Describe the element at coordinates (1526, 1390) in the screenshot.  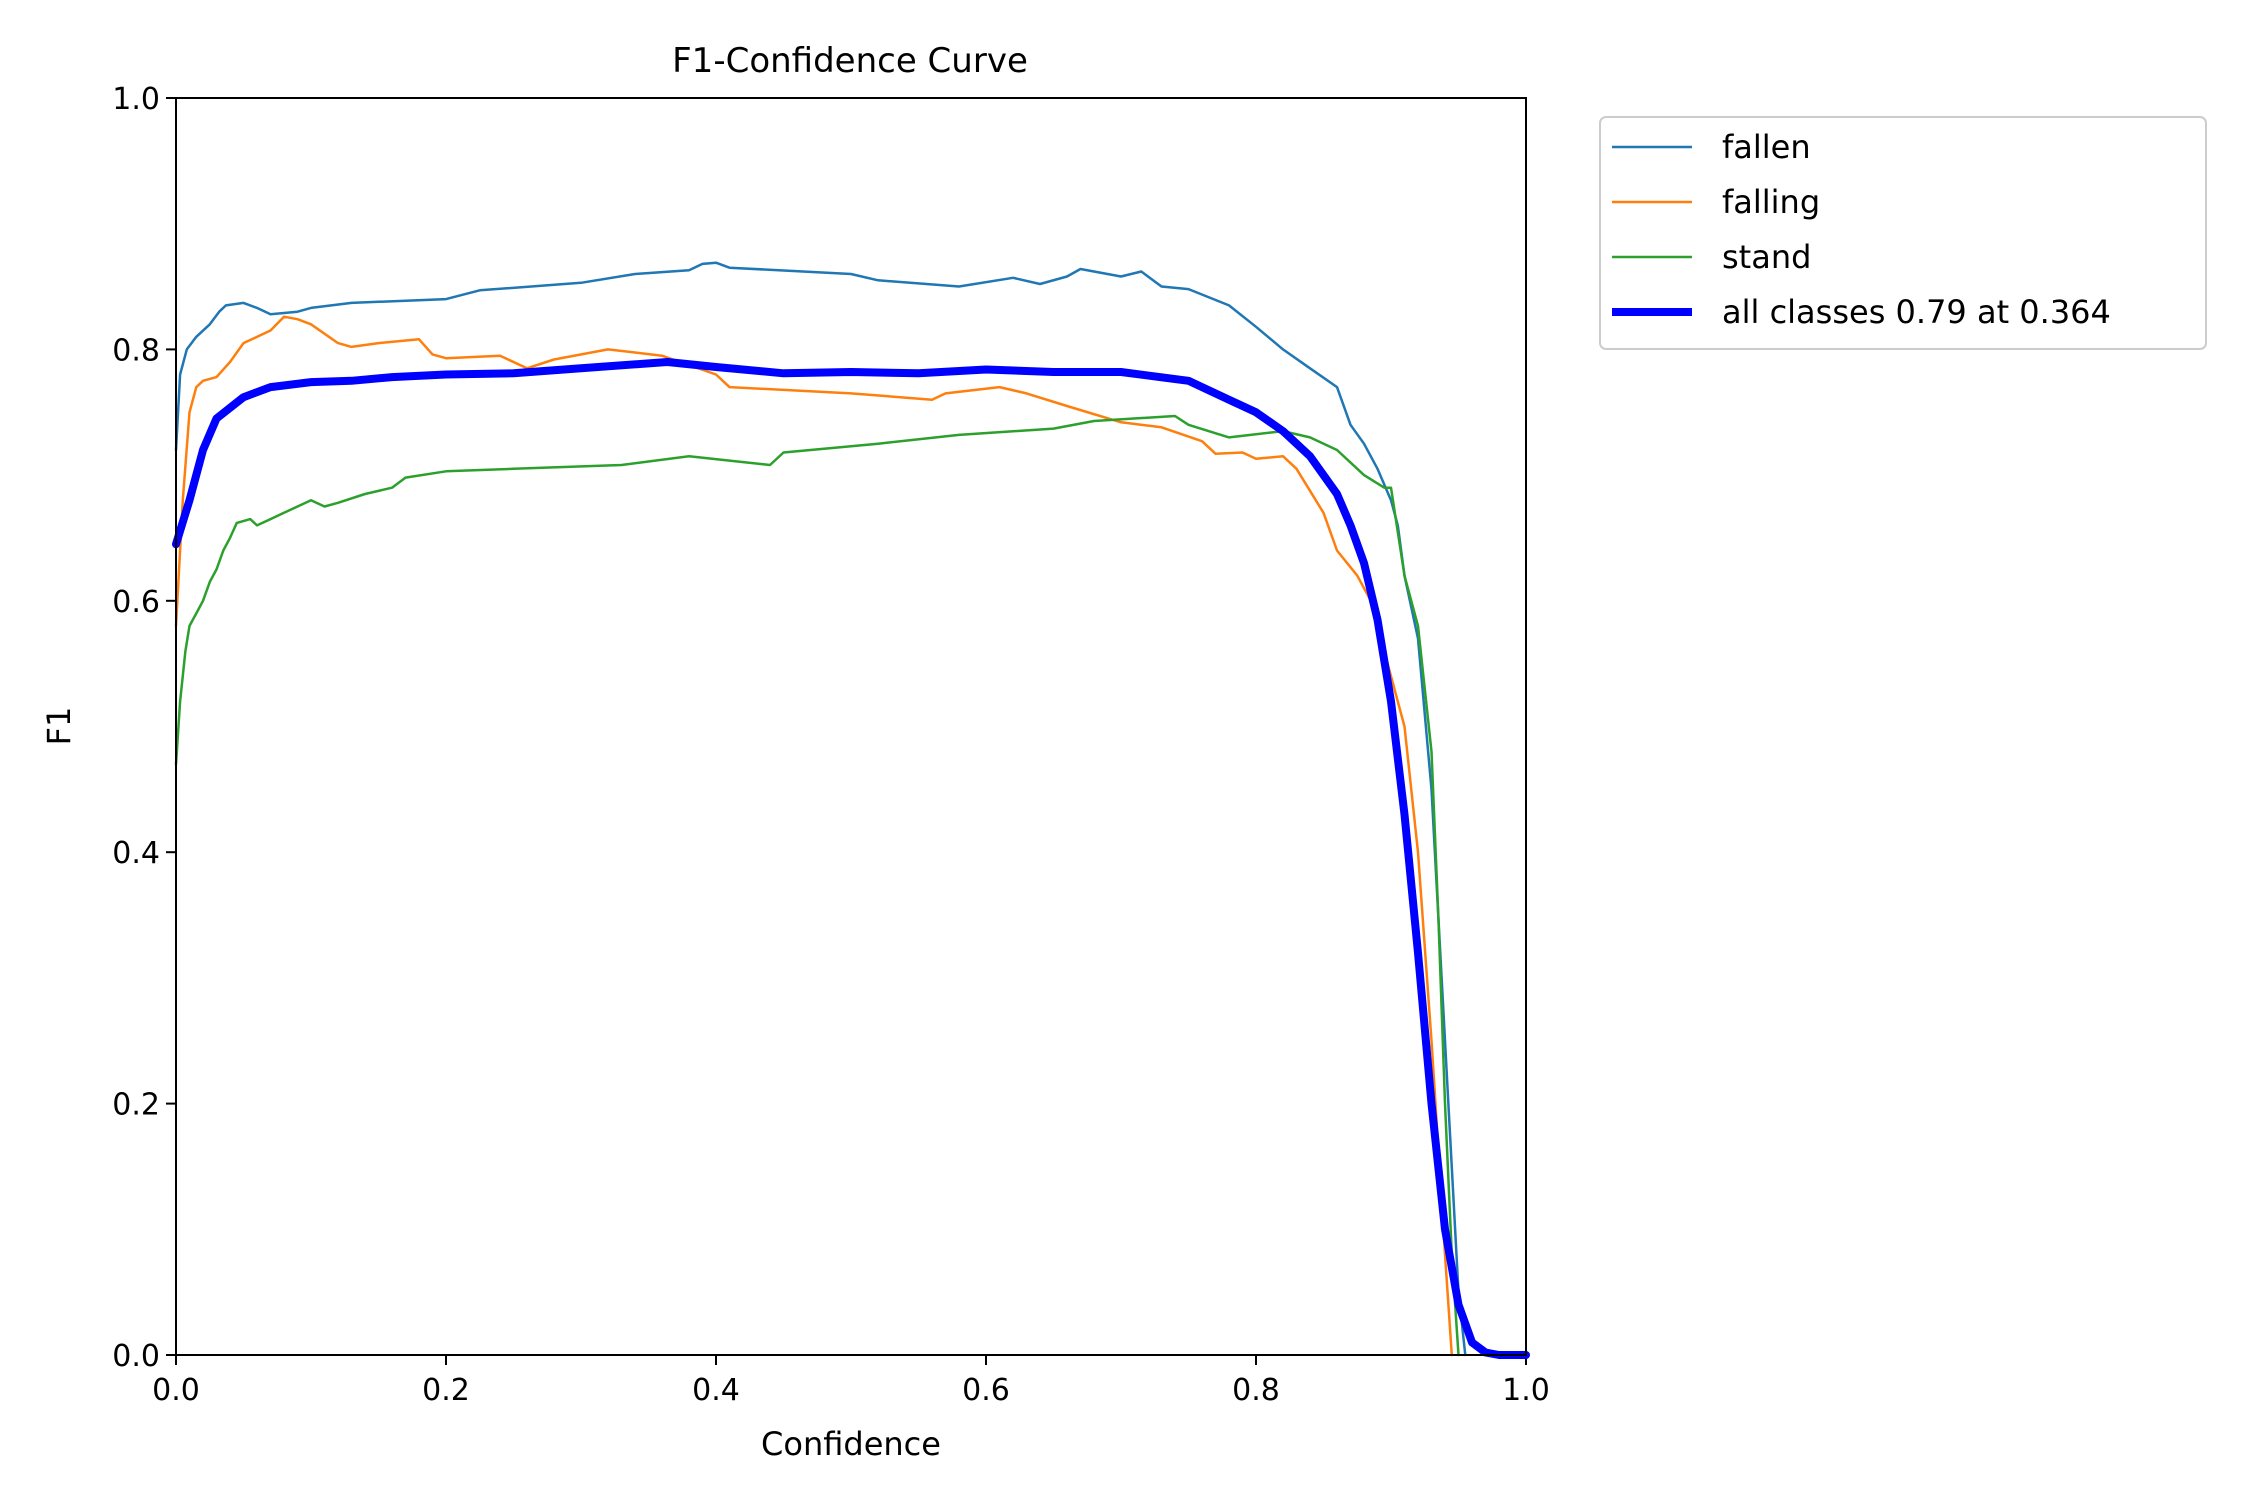
I see `x-tick-label: 1.0` at that location.